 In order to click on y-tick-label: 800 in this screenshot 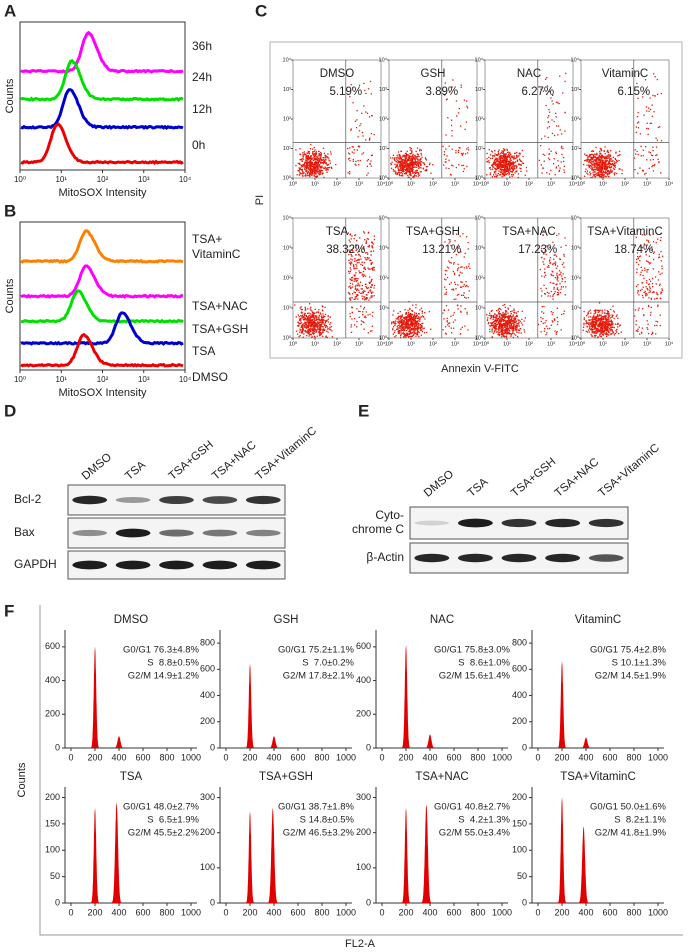, I will do `click(519, 642)`.